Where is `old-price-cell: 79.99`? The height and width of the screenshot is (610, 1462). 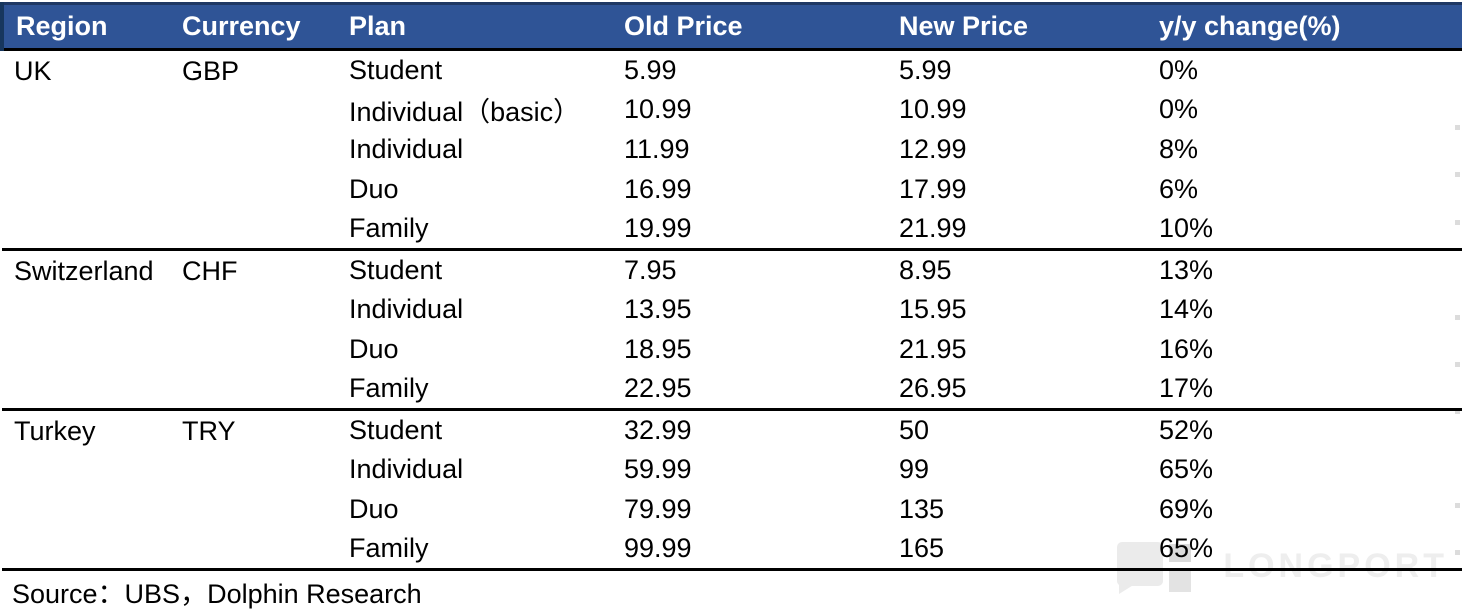
old-price-cell: 79.99 is located at coordinates (658, 509).